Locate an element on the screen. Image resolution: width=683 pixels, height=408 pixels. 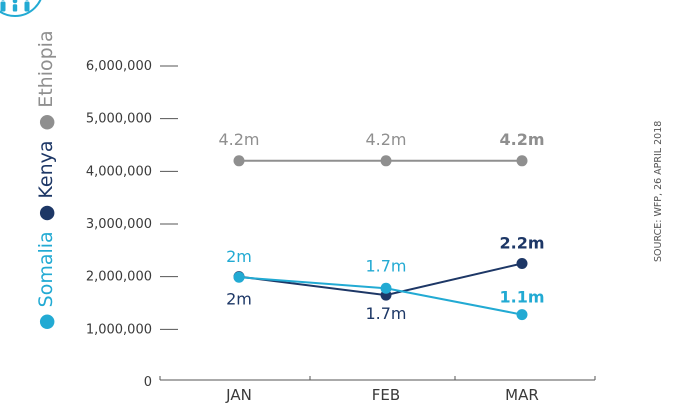
x-axis-ticks: JAN FEB MAR is located at coordinates (382, 395).